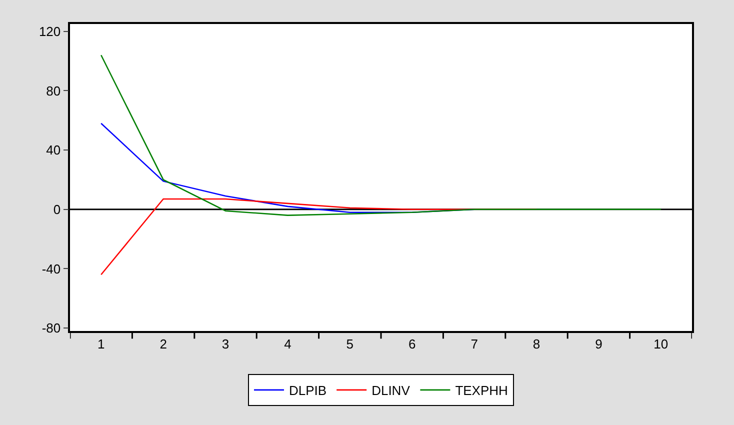  What do you see at coordinates (308, 390) in the screenshot?
I see `legend-label: DLPIB` at bounding box center [308, 390].